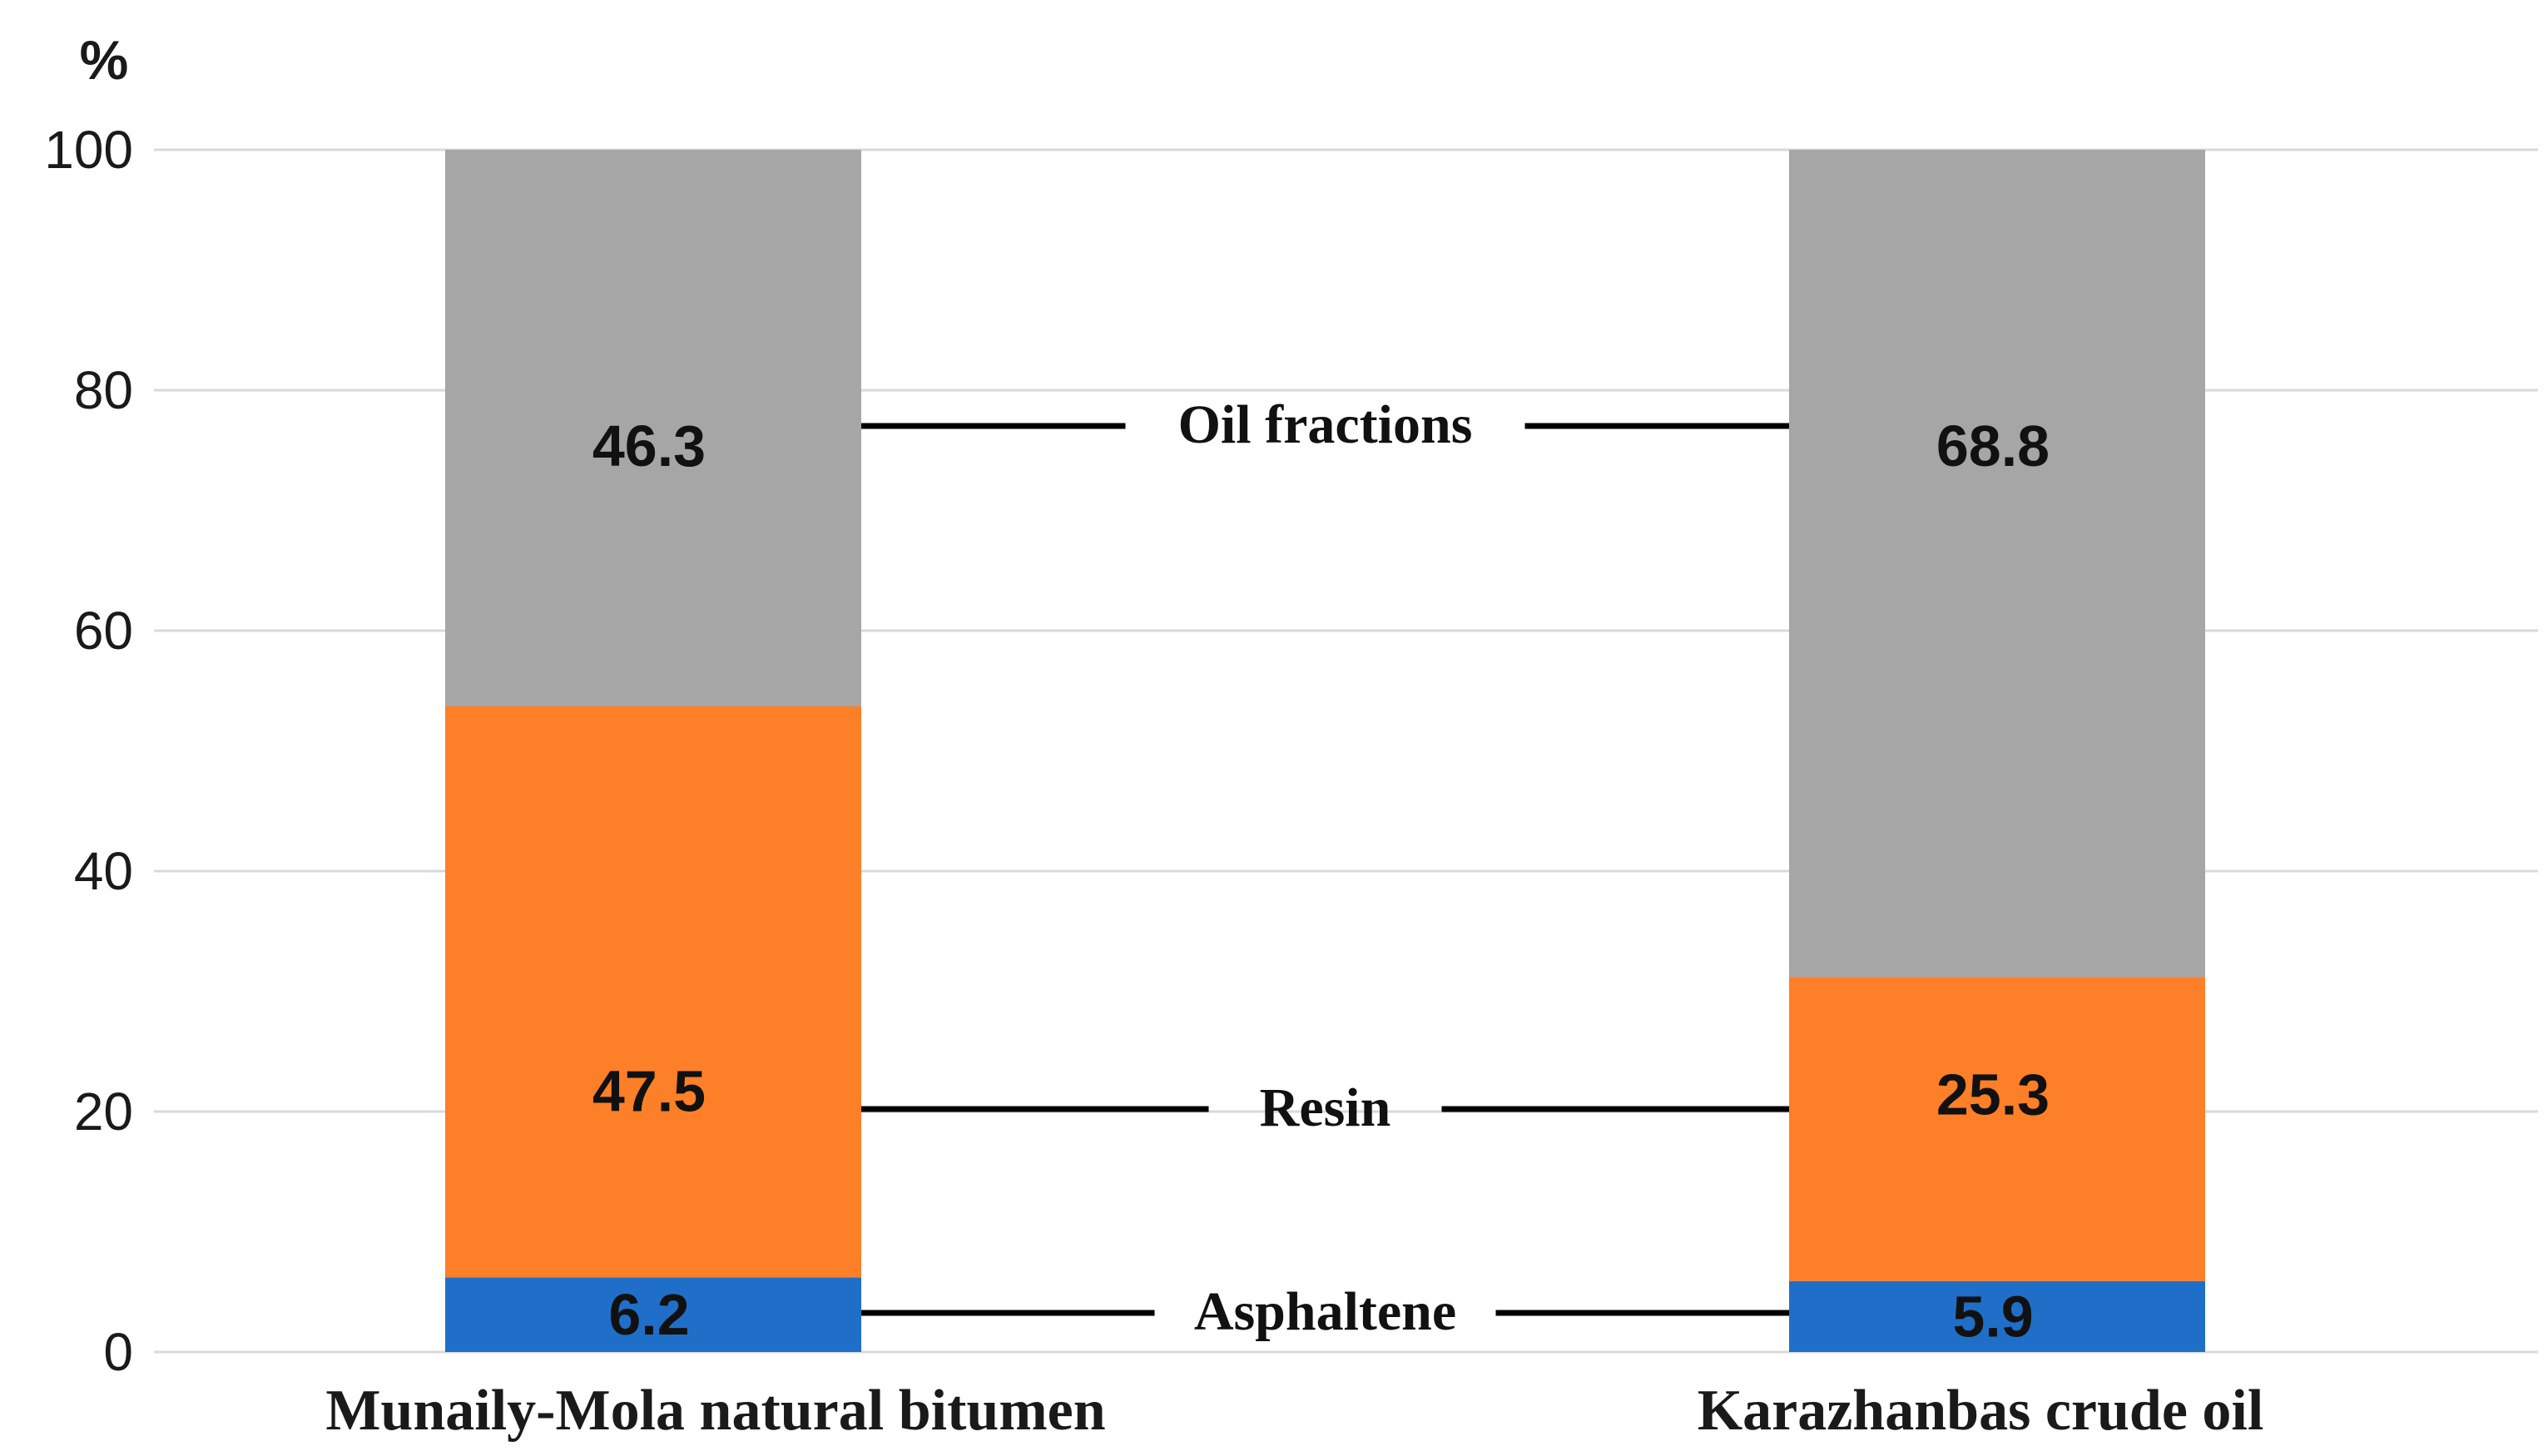 Image resolution: width=2548 pixels, height=1456 pixels. What do you see at coordinates (1981, 1411) in the screenshot?
I see `x-category-label-2: Karazhanbas crude oil` at bounding box center [1981, 1411].